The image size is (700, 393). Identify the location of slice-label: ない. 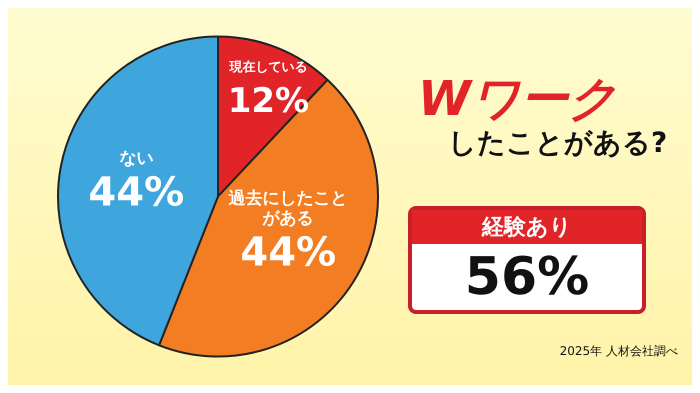
(136, 158).